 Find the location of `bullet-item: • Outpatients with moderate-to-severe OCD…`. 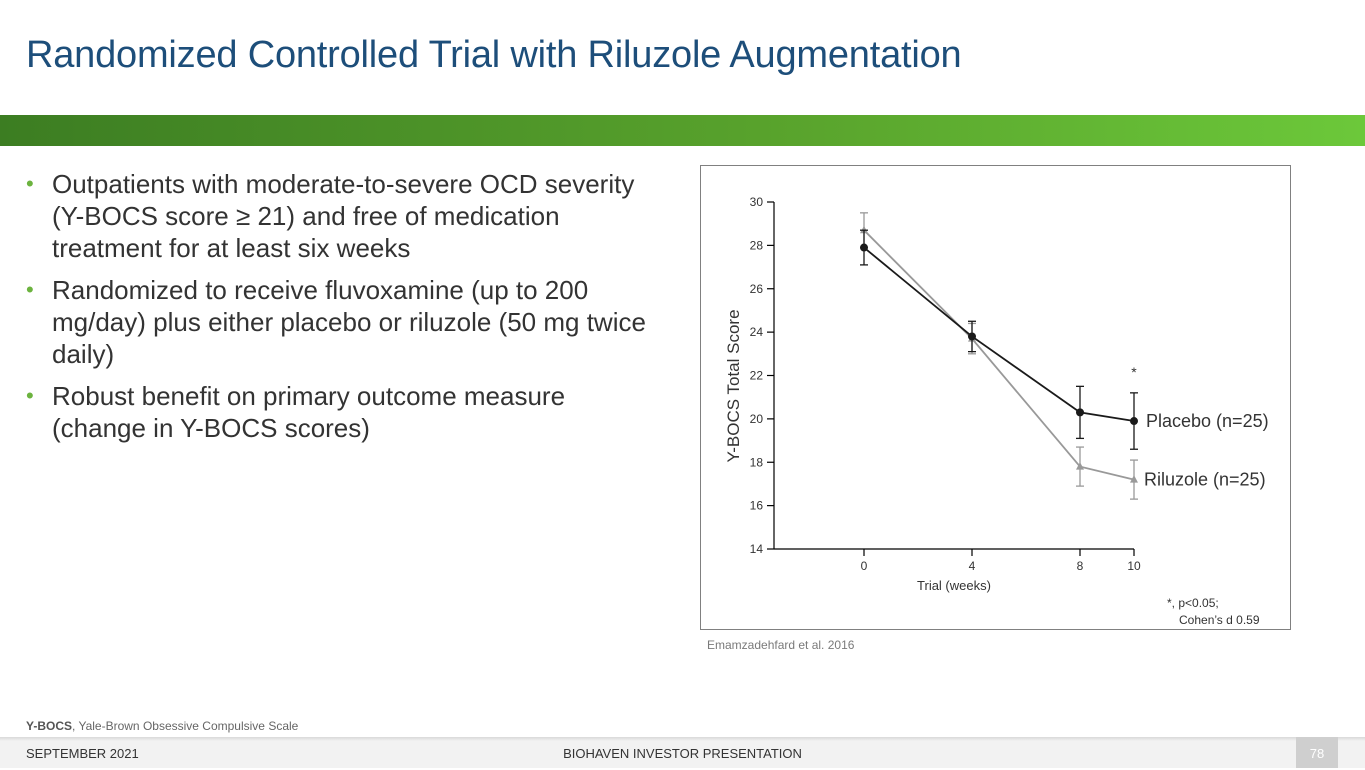

bullet-item: • Outpatients with moderate-to-severe OCD… is located at coordinates (346, 216).